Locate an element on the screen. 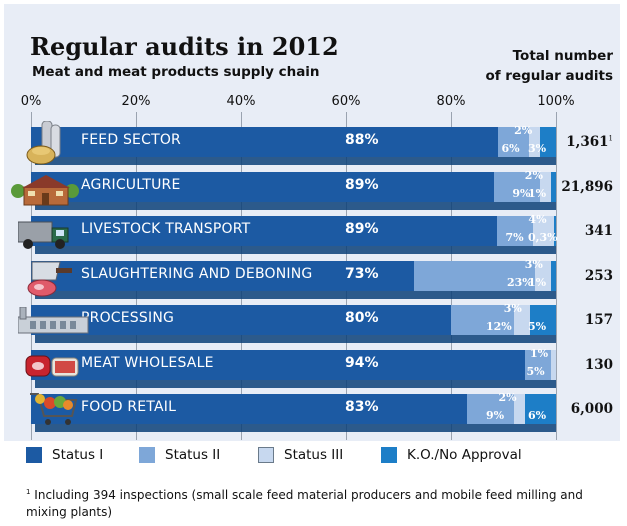 This screenshot has width=627, height=526. category-label: LIVESTOCK TRANSPORT is located at coordinates (166, 229).